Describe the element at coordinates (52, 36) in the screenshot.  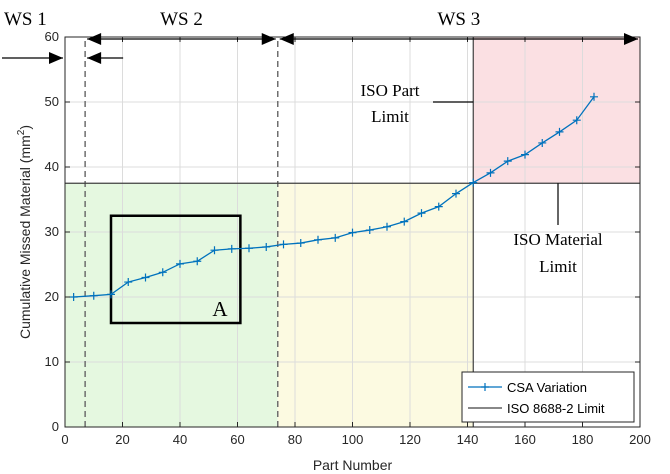
I see `y-tick-label: 60` at that location.